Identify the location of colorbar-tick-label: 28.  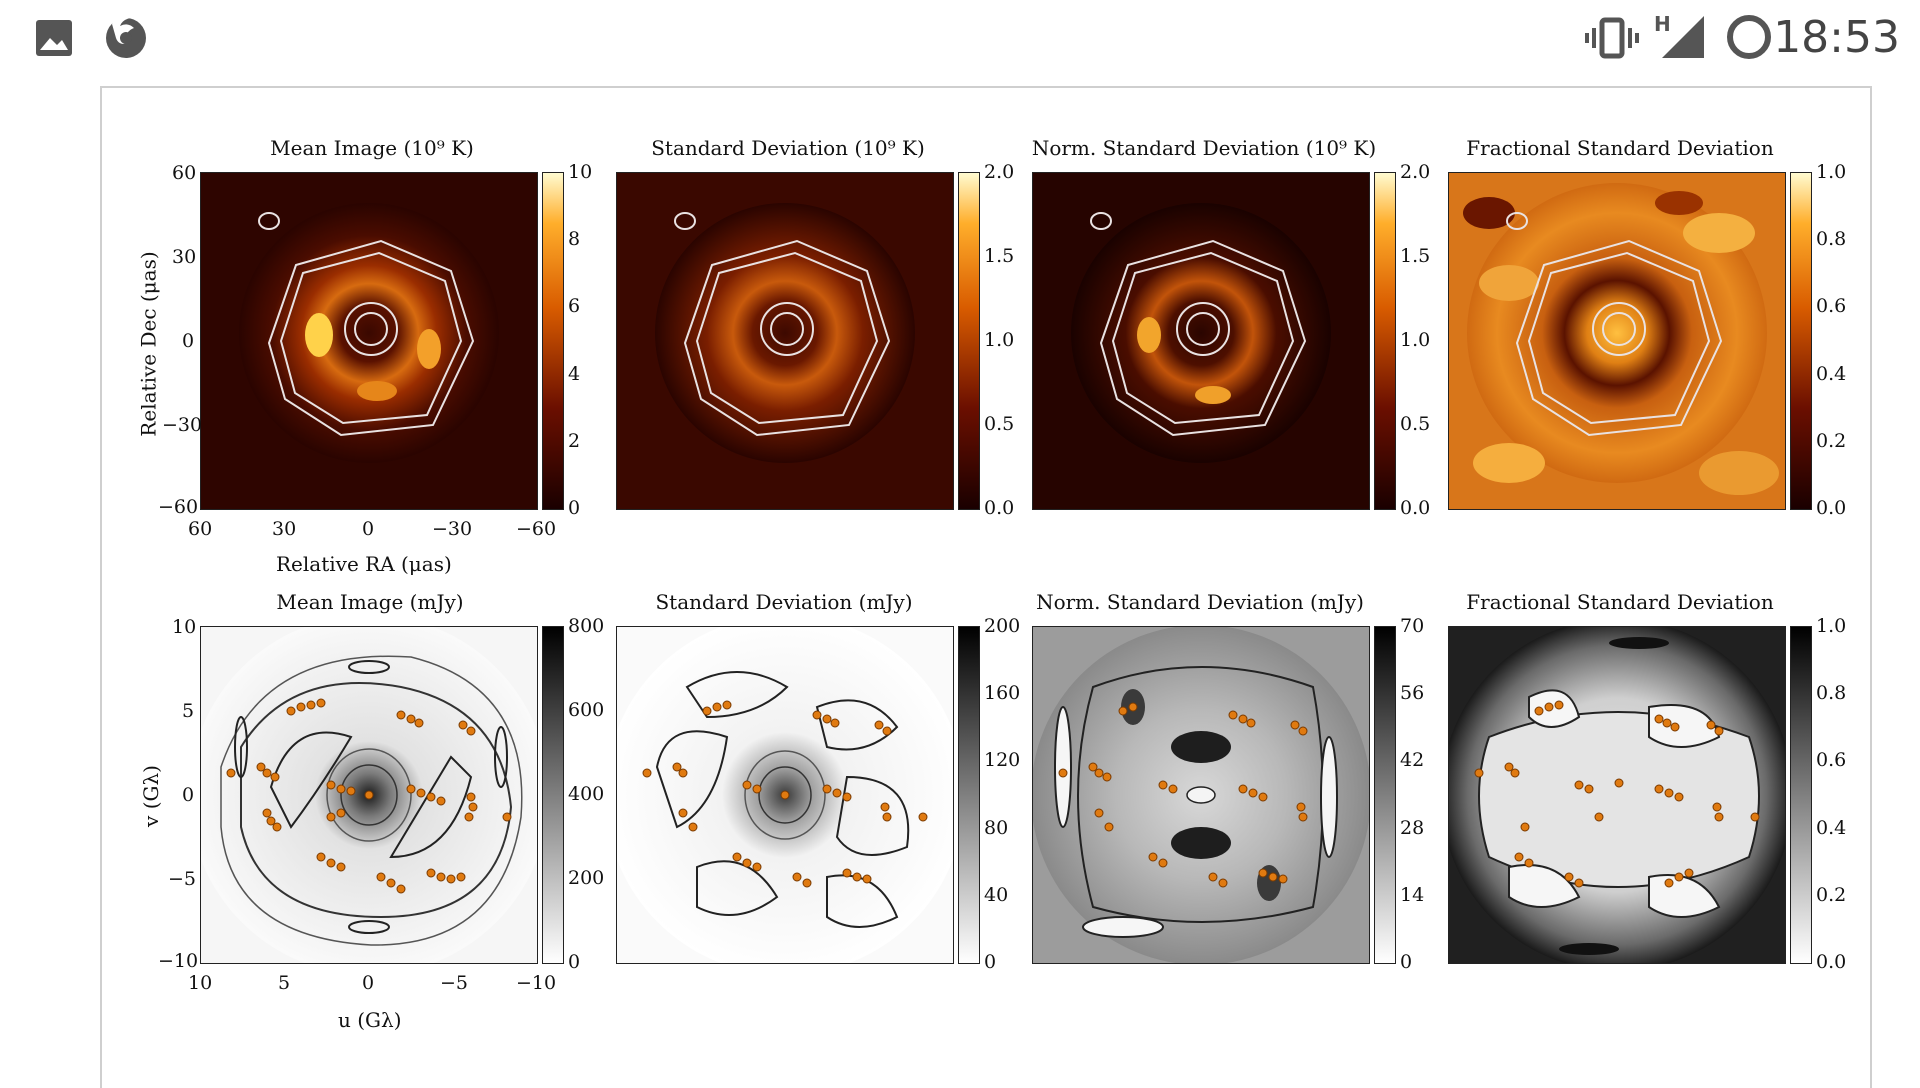
(1412, 827).